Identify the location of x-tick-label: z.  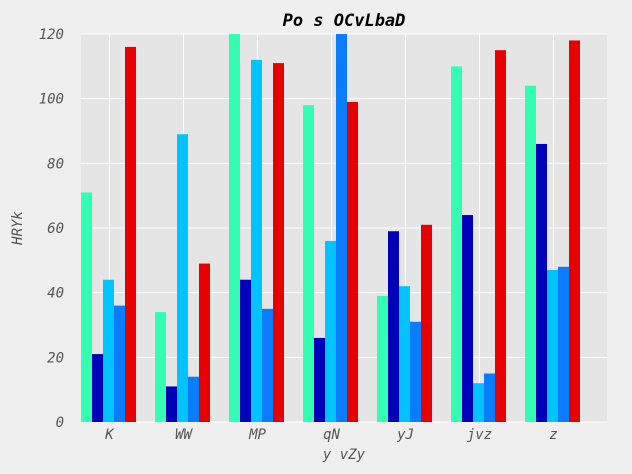
(553, 435).